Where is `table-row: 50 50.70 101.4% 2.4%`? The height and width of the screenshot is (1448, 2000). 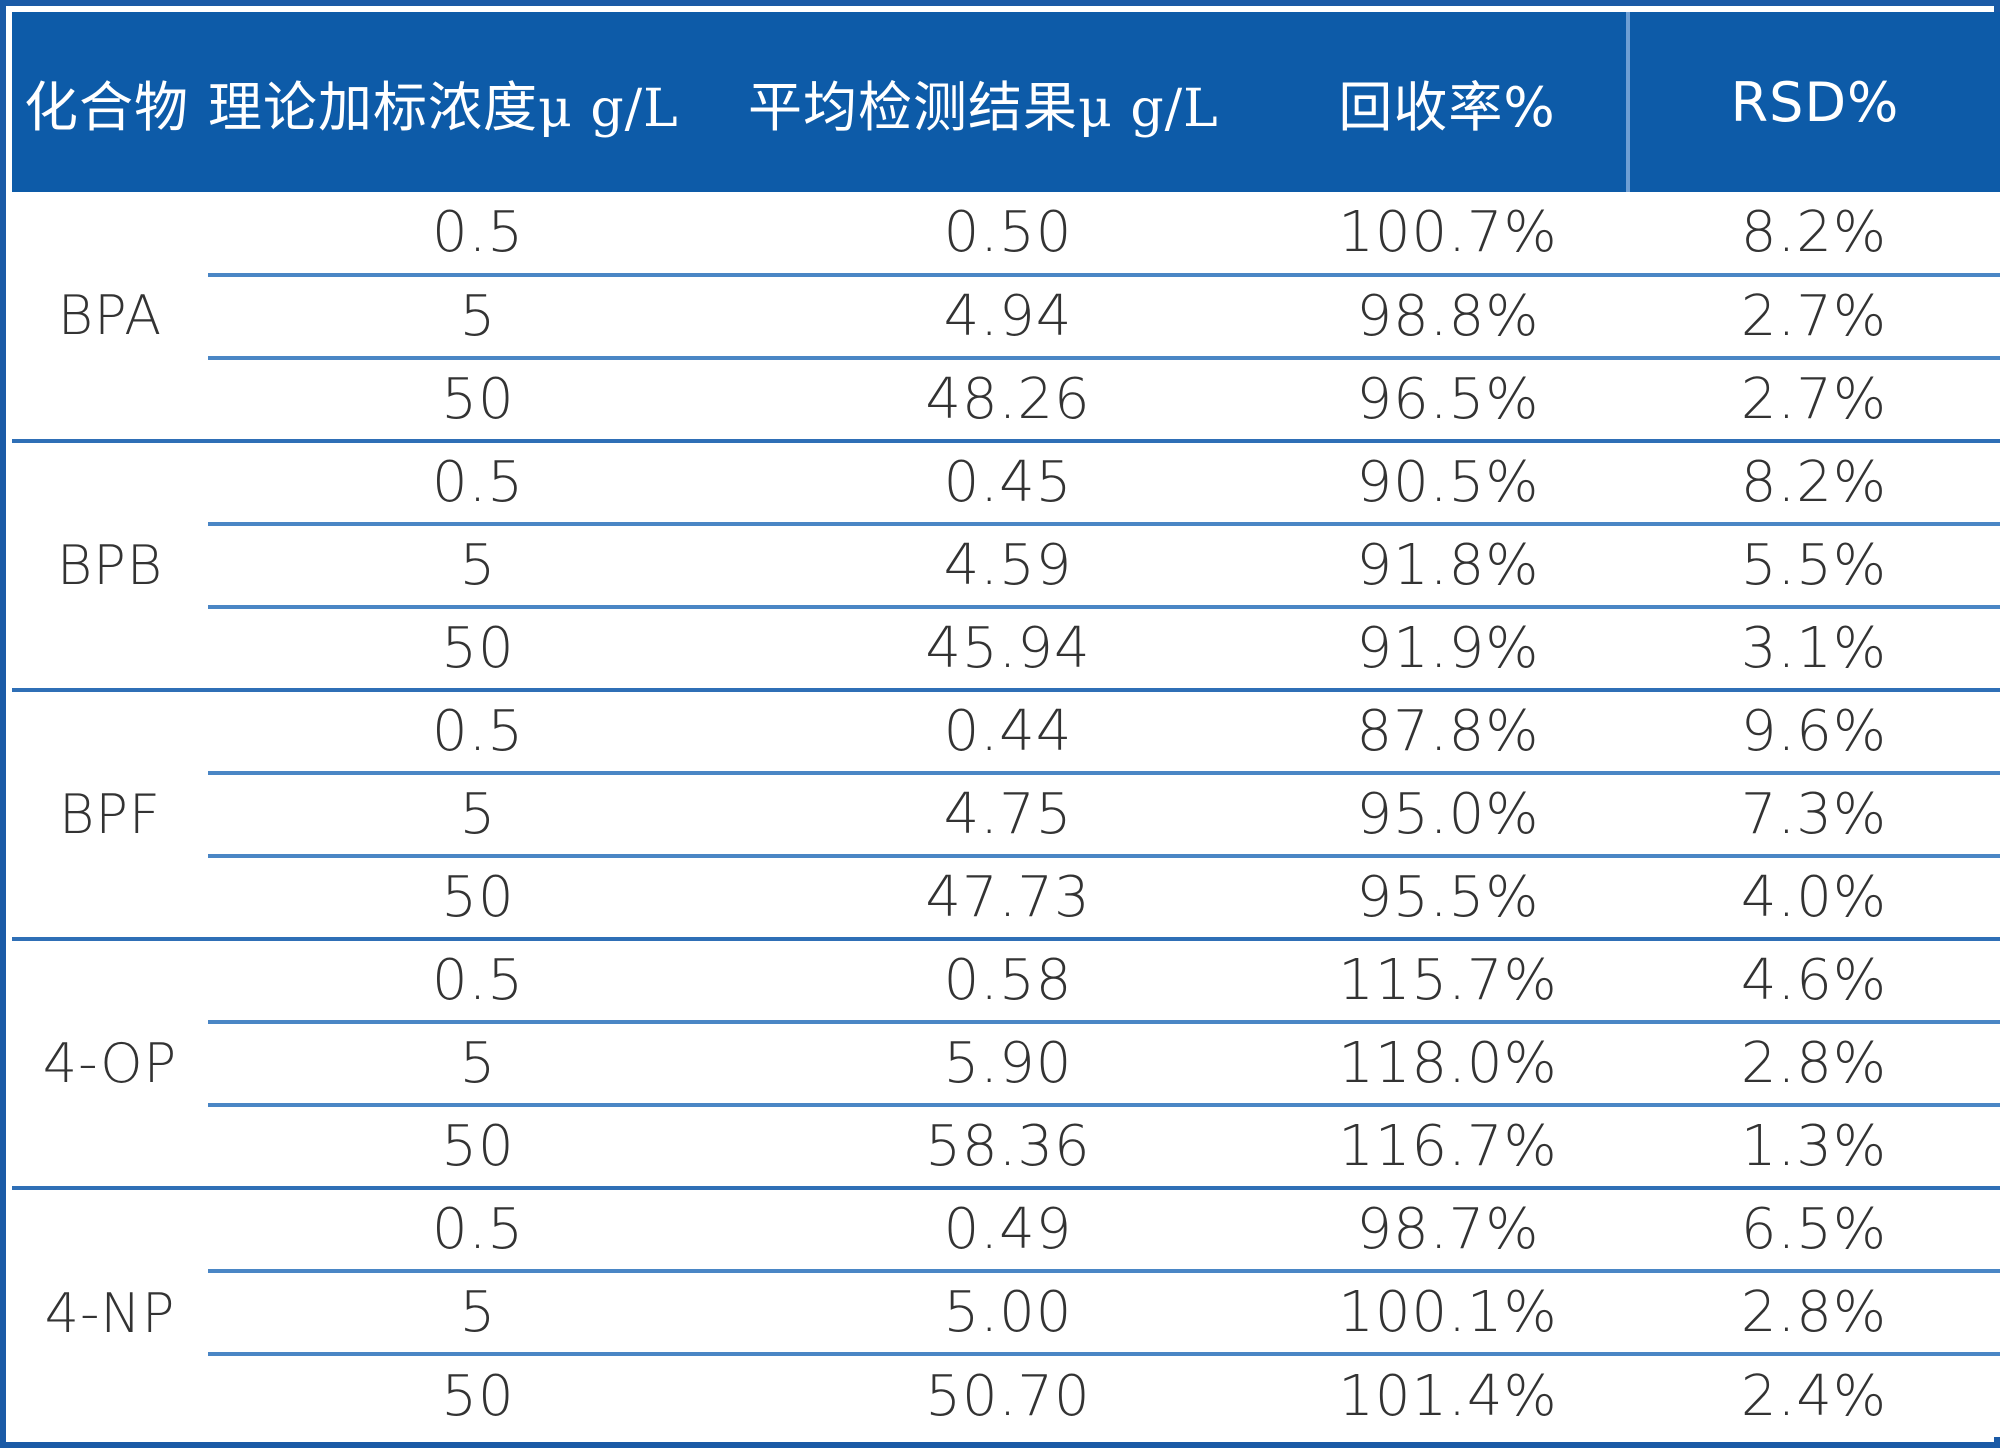
table-row: 50 50.70 101.4% 2.4% is located at coordinates (1006, 1395).